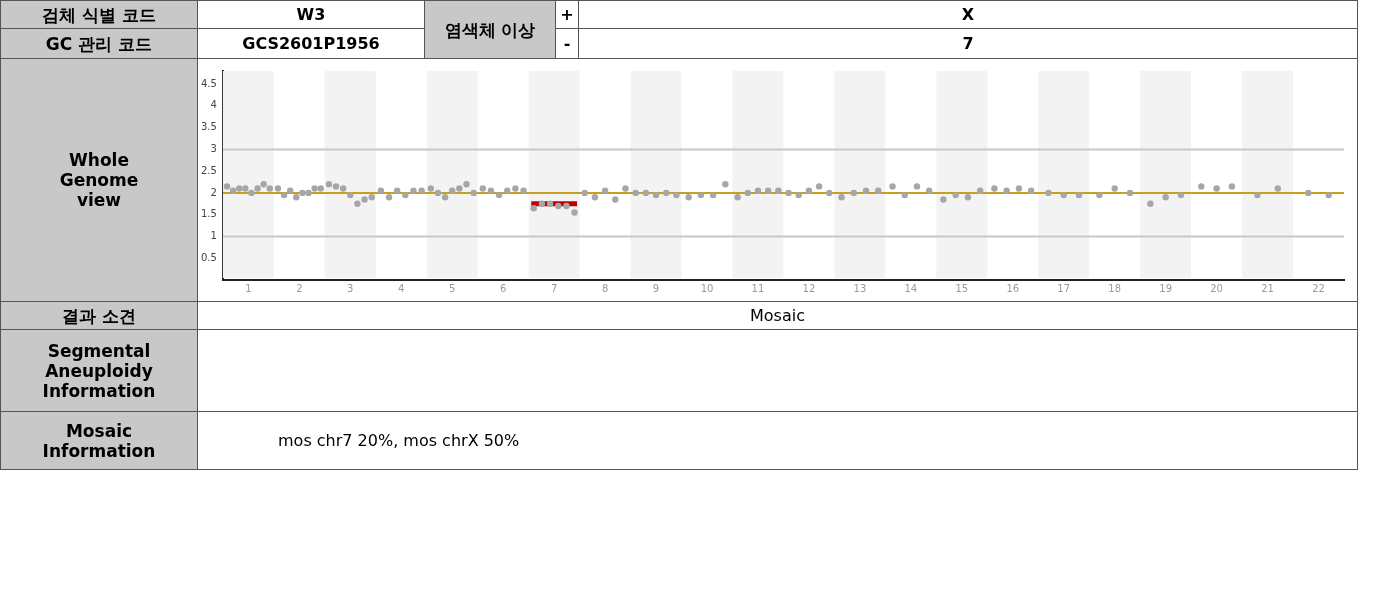 Image resolution: width=1373 pixels, height=608 pixels. What do you see at coordinates (213, 105) in the screenshot?
I see `y-tick-label: 4` at bounding box center [213, 105].